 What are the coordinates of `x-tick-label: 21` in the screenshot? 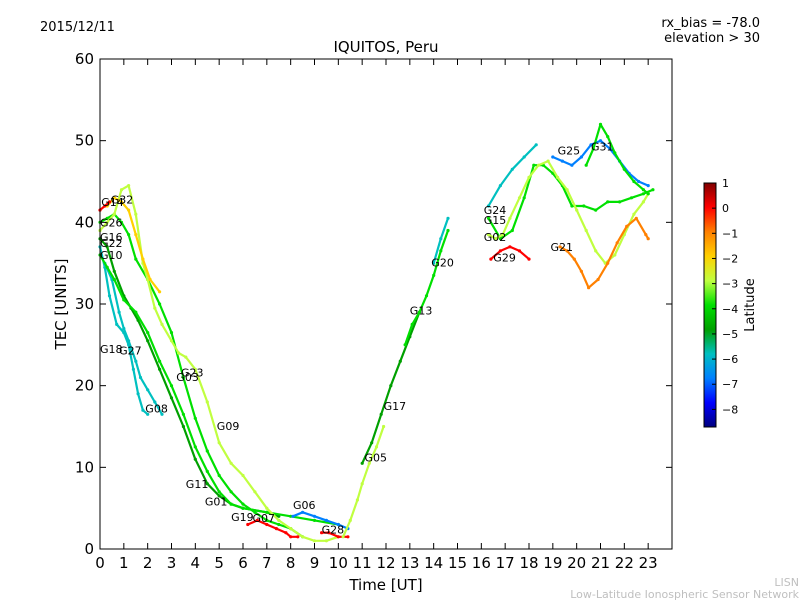 It's located at (600, 563).